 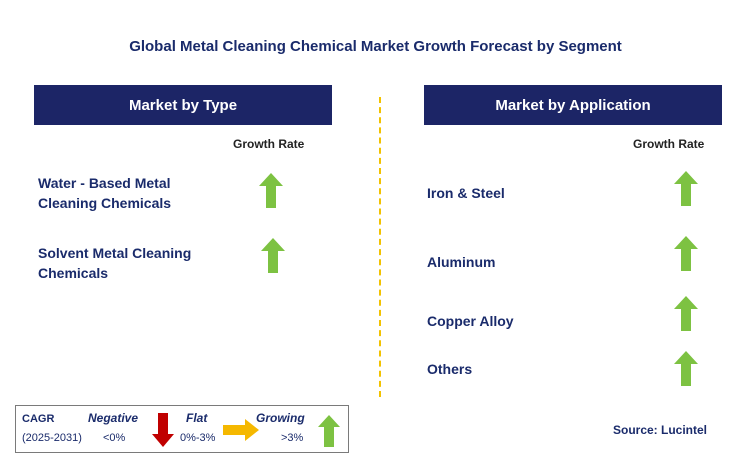 What do you see at coordinates (104, 183) in the screenshot?
I see `type-item-water-based-line1: Water - Based Metal` at bounding box center [104, 183].